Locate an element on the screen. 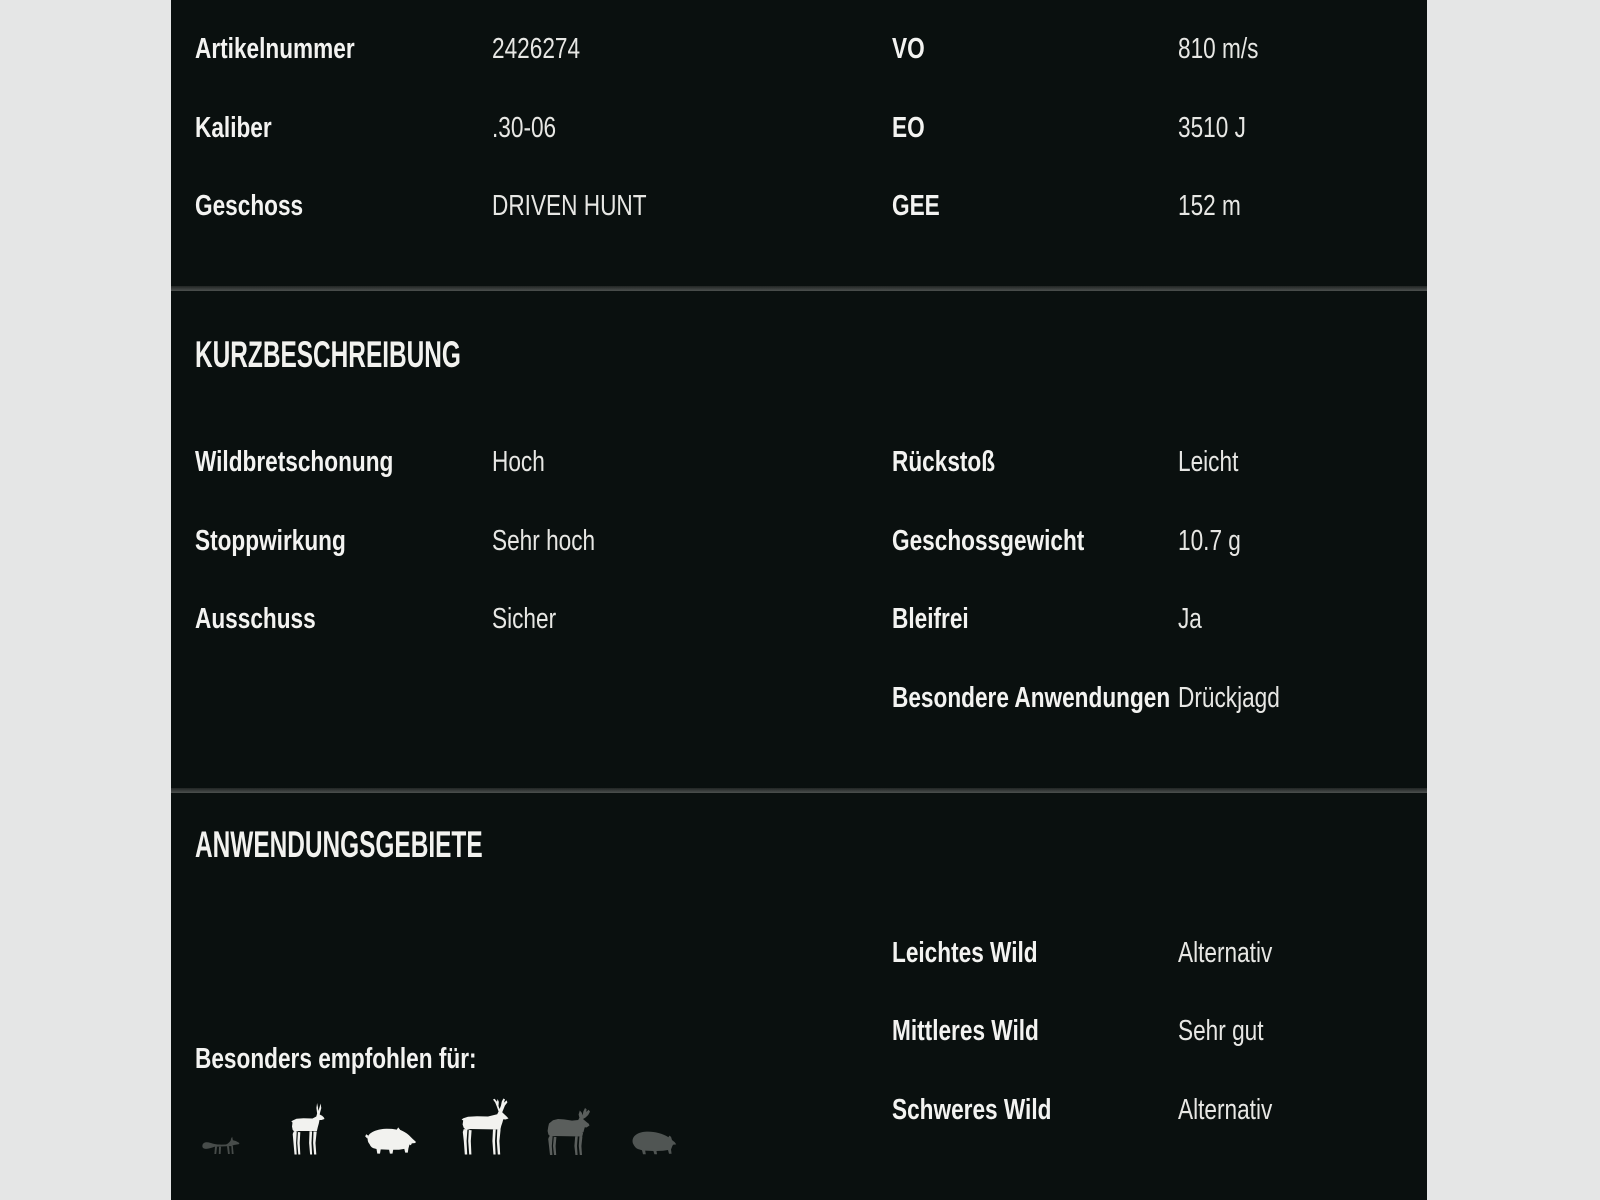 The width and height of the screenshot is (1600, 1200). moose-icon is located at coordinates (567, 1131).